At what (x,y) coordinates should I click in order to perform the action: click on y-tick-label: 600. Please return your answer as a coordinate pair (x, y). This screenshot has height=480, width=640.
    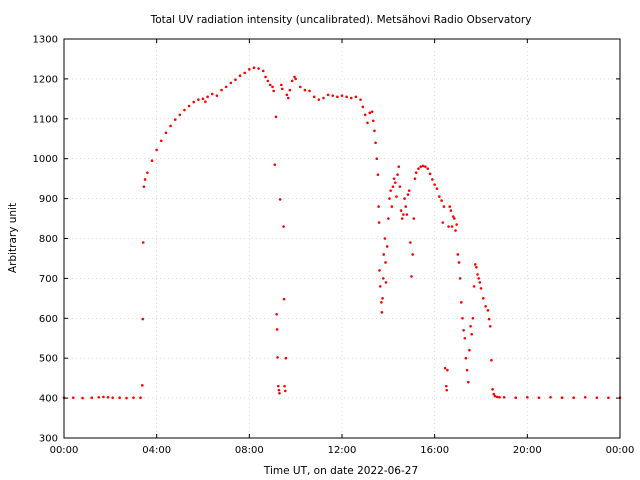
    Looking at the image, I should click on (48, 319).